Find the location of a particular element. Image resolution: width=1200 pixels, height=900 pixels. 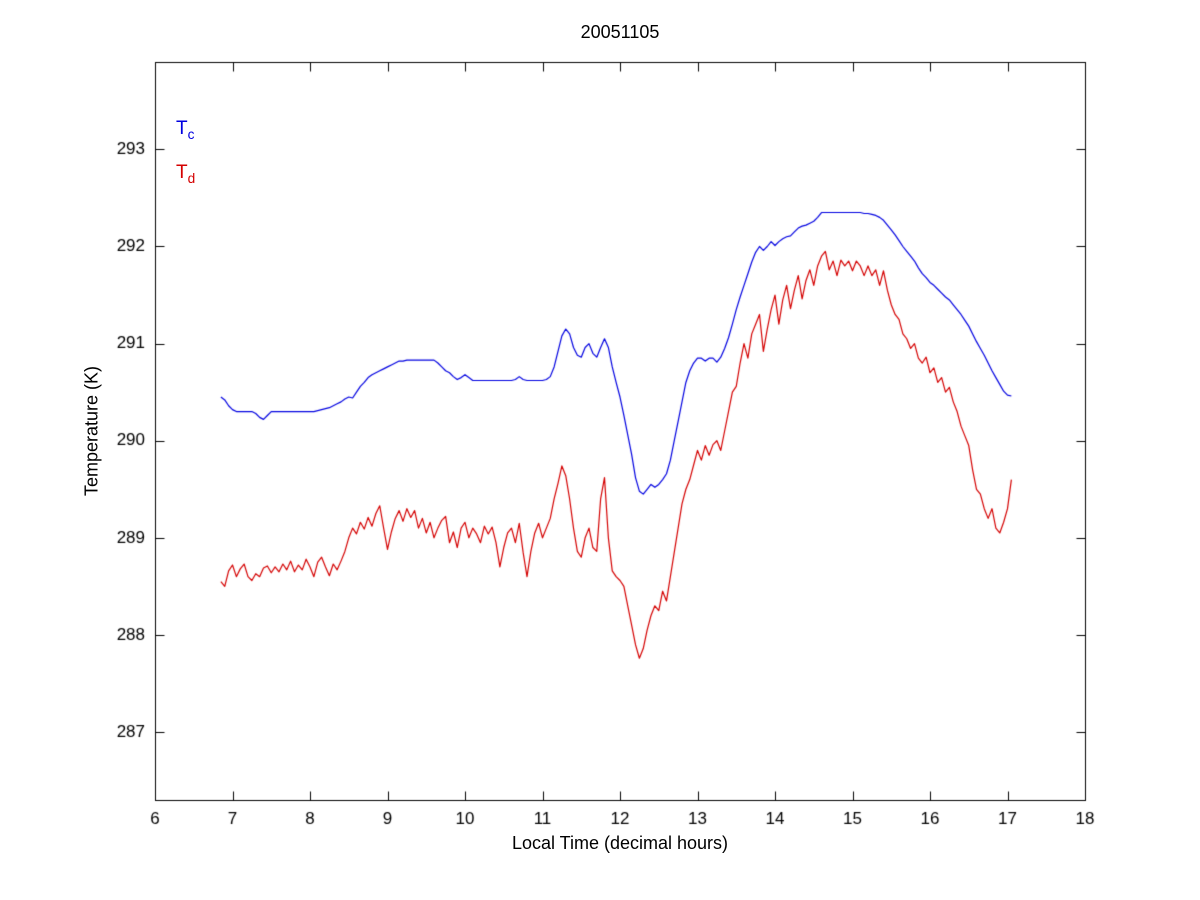

chart-title: 20051105 is located at coordinates (620, 32).